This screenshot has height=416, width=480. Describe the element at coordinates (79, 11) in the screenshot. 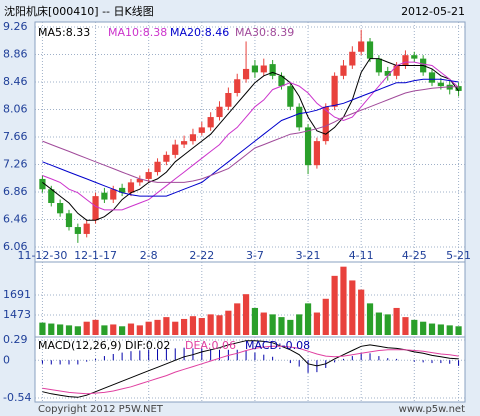

I see `chart-title: 沈阳机床[000410] -- 日K线图` at that location.